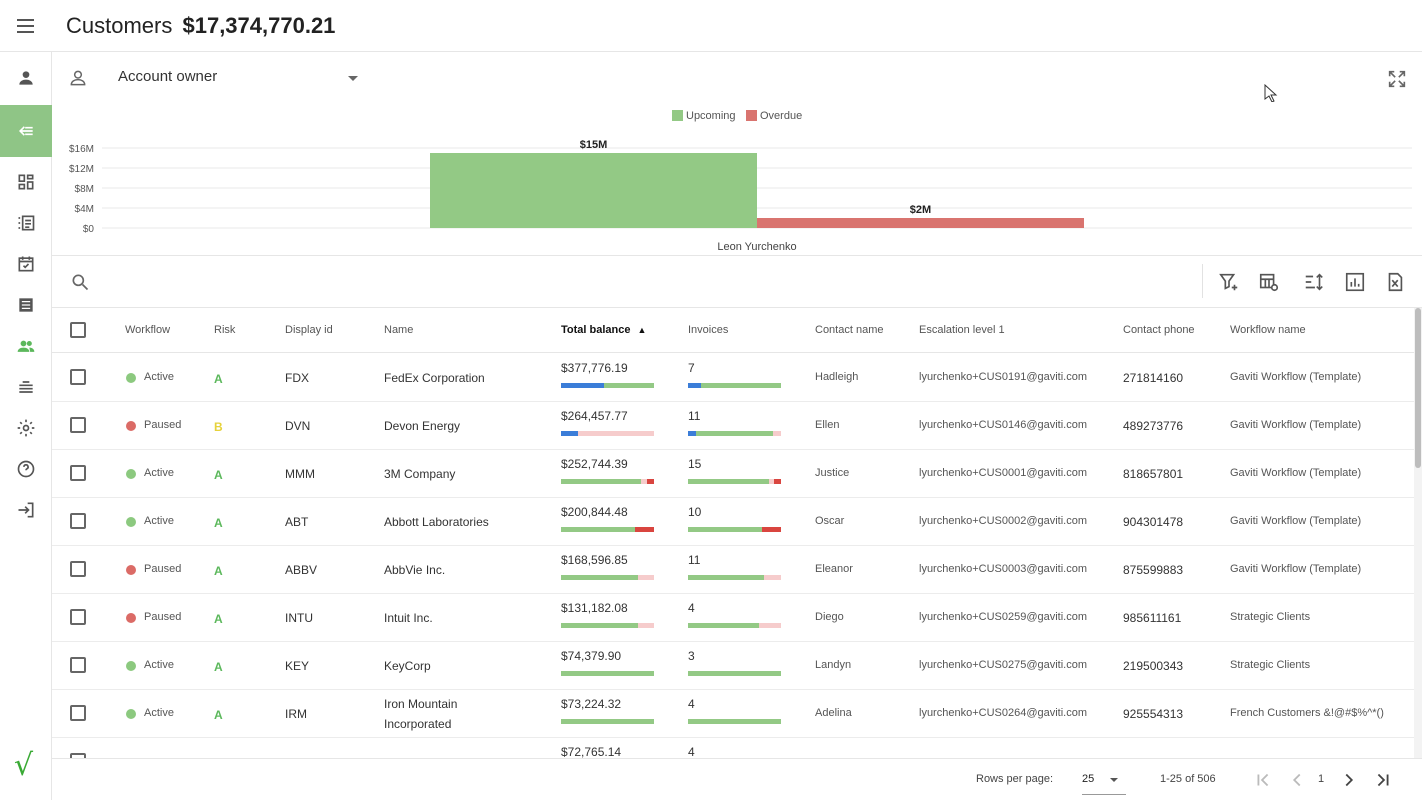 The image size is (1422, 800). I want to click on settings-icon, so click(26, 428).